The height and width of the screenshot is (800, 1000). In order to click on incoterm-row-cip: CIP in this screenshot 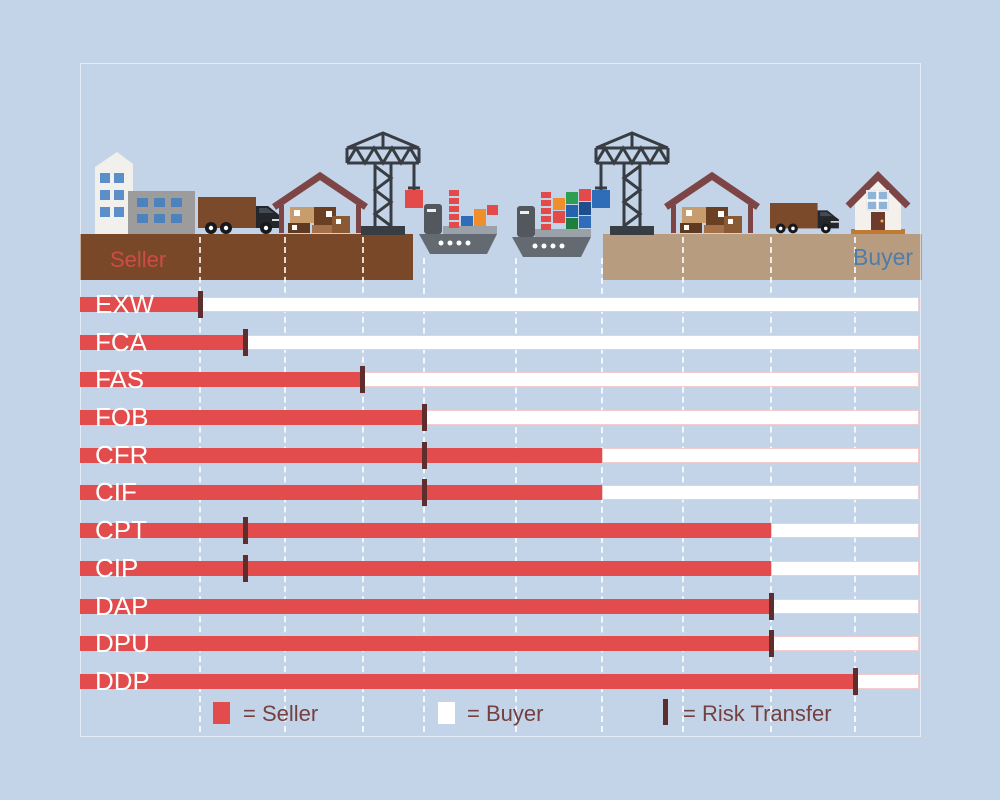, I will do `click(500, 568)`.